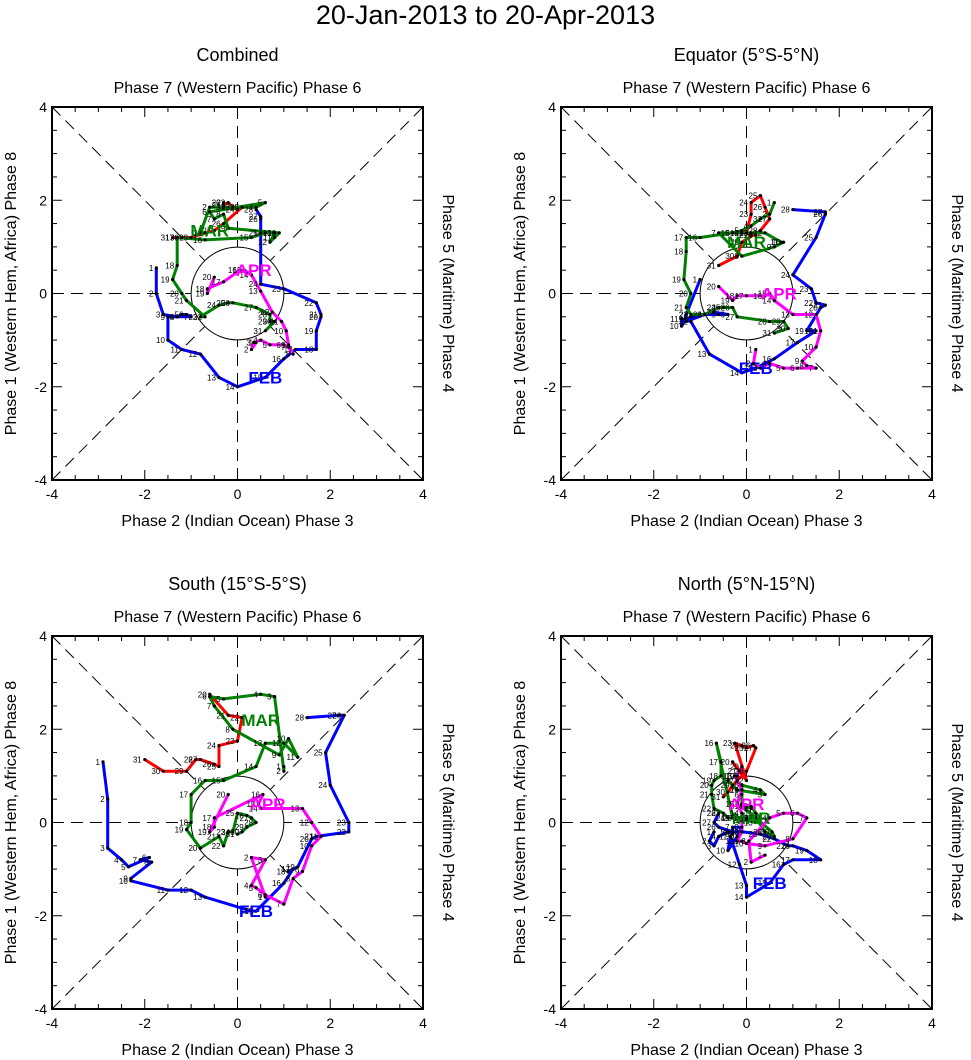 The image size is (971, 1060). I want to click on day-label: 12, so click(757, 233).